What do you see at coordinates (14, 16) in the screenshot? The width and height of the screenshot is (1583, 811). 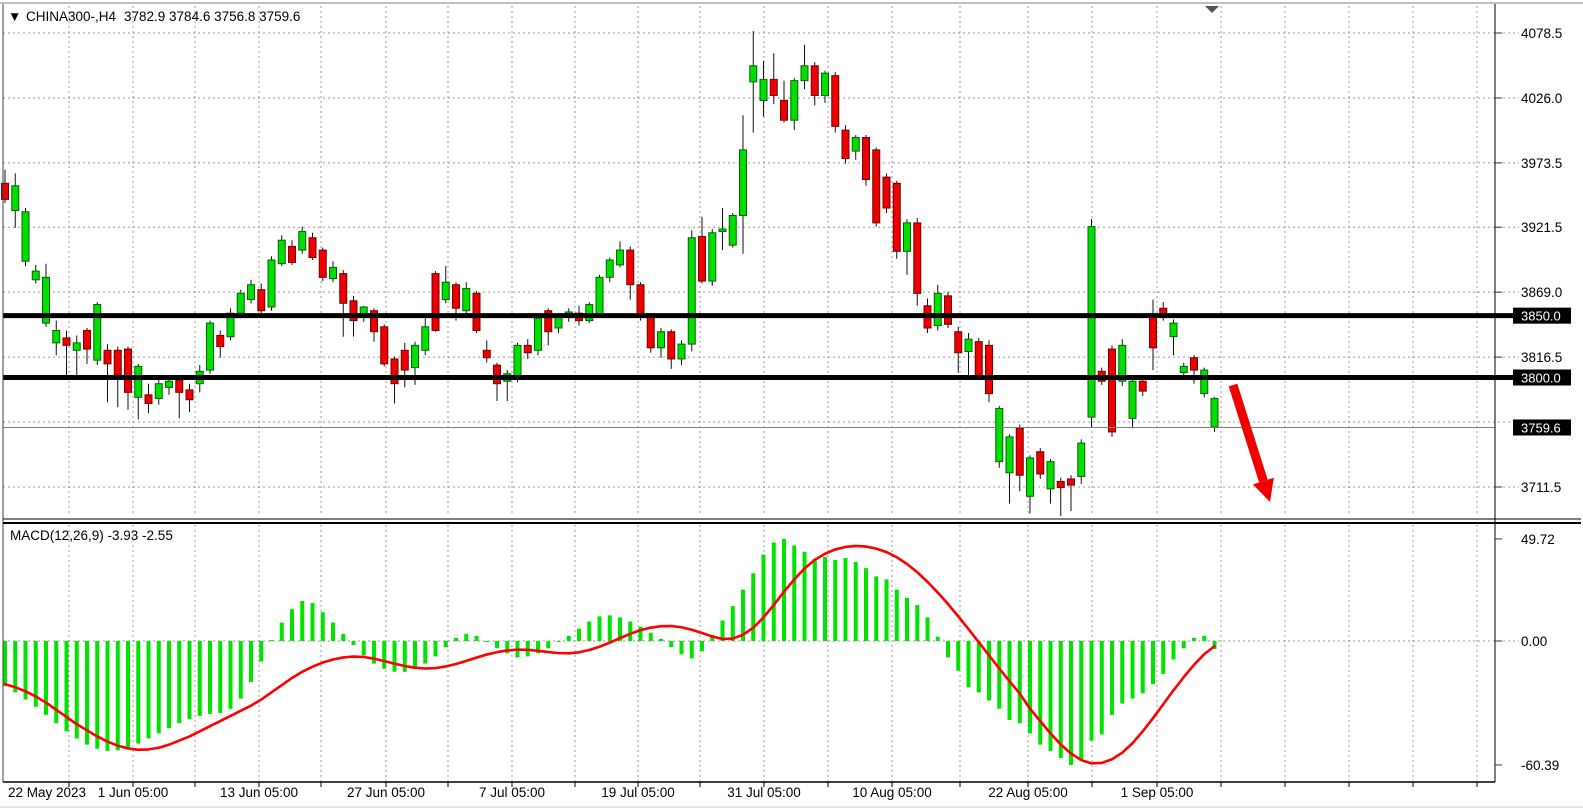 I see `symbol-dropdown-icon: ▼` at bounding box center [14, 16].